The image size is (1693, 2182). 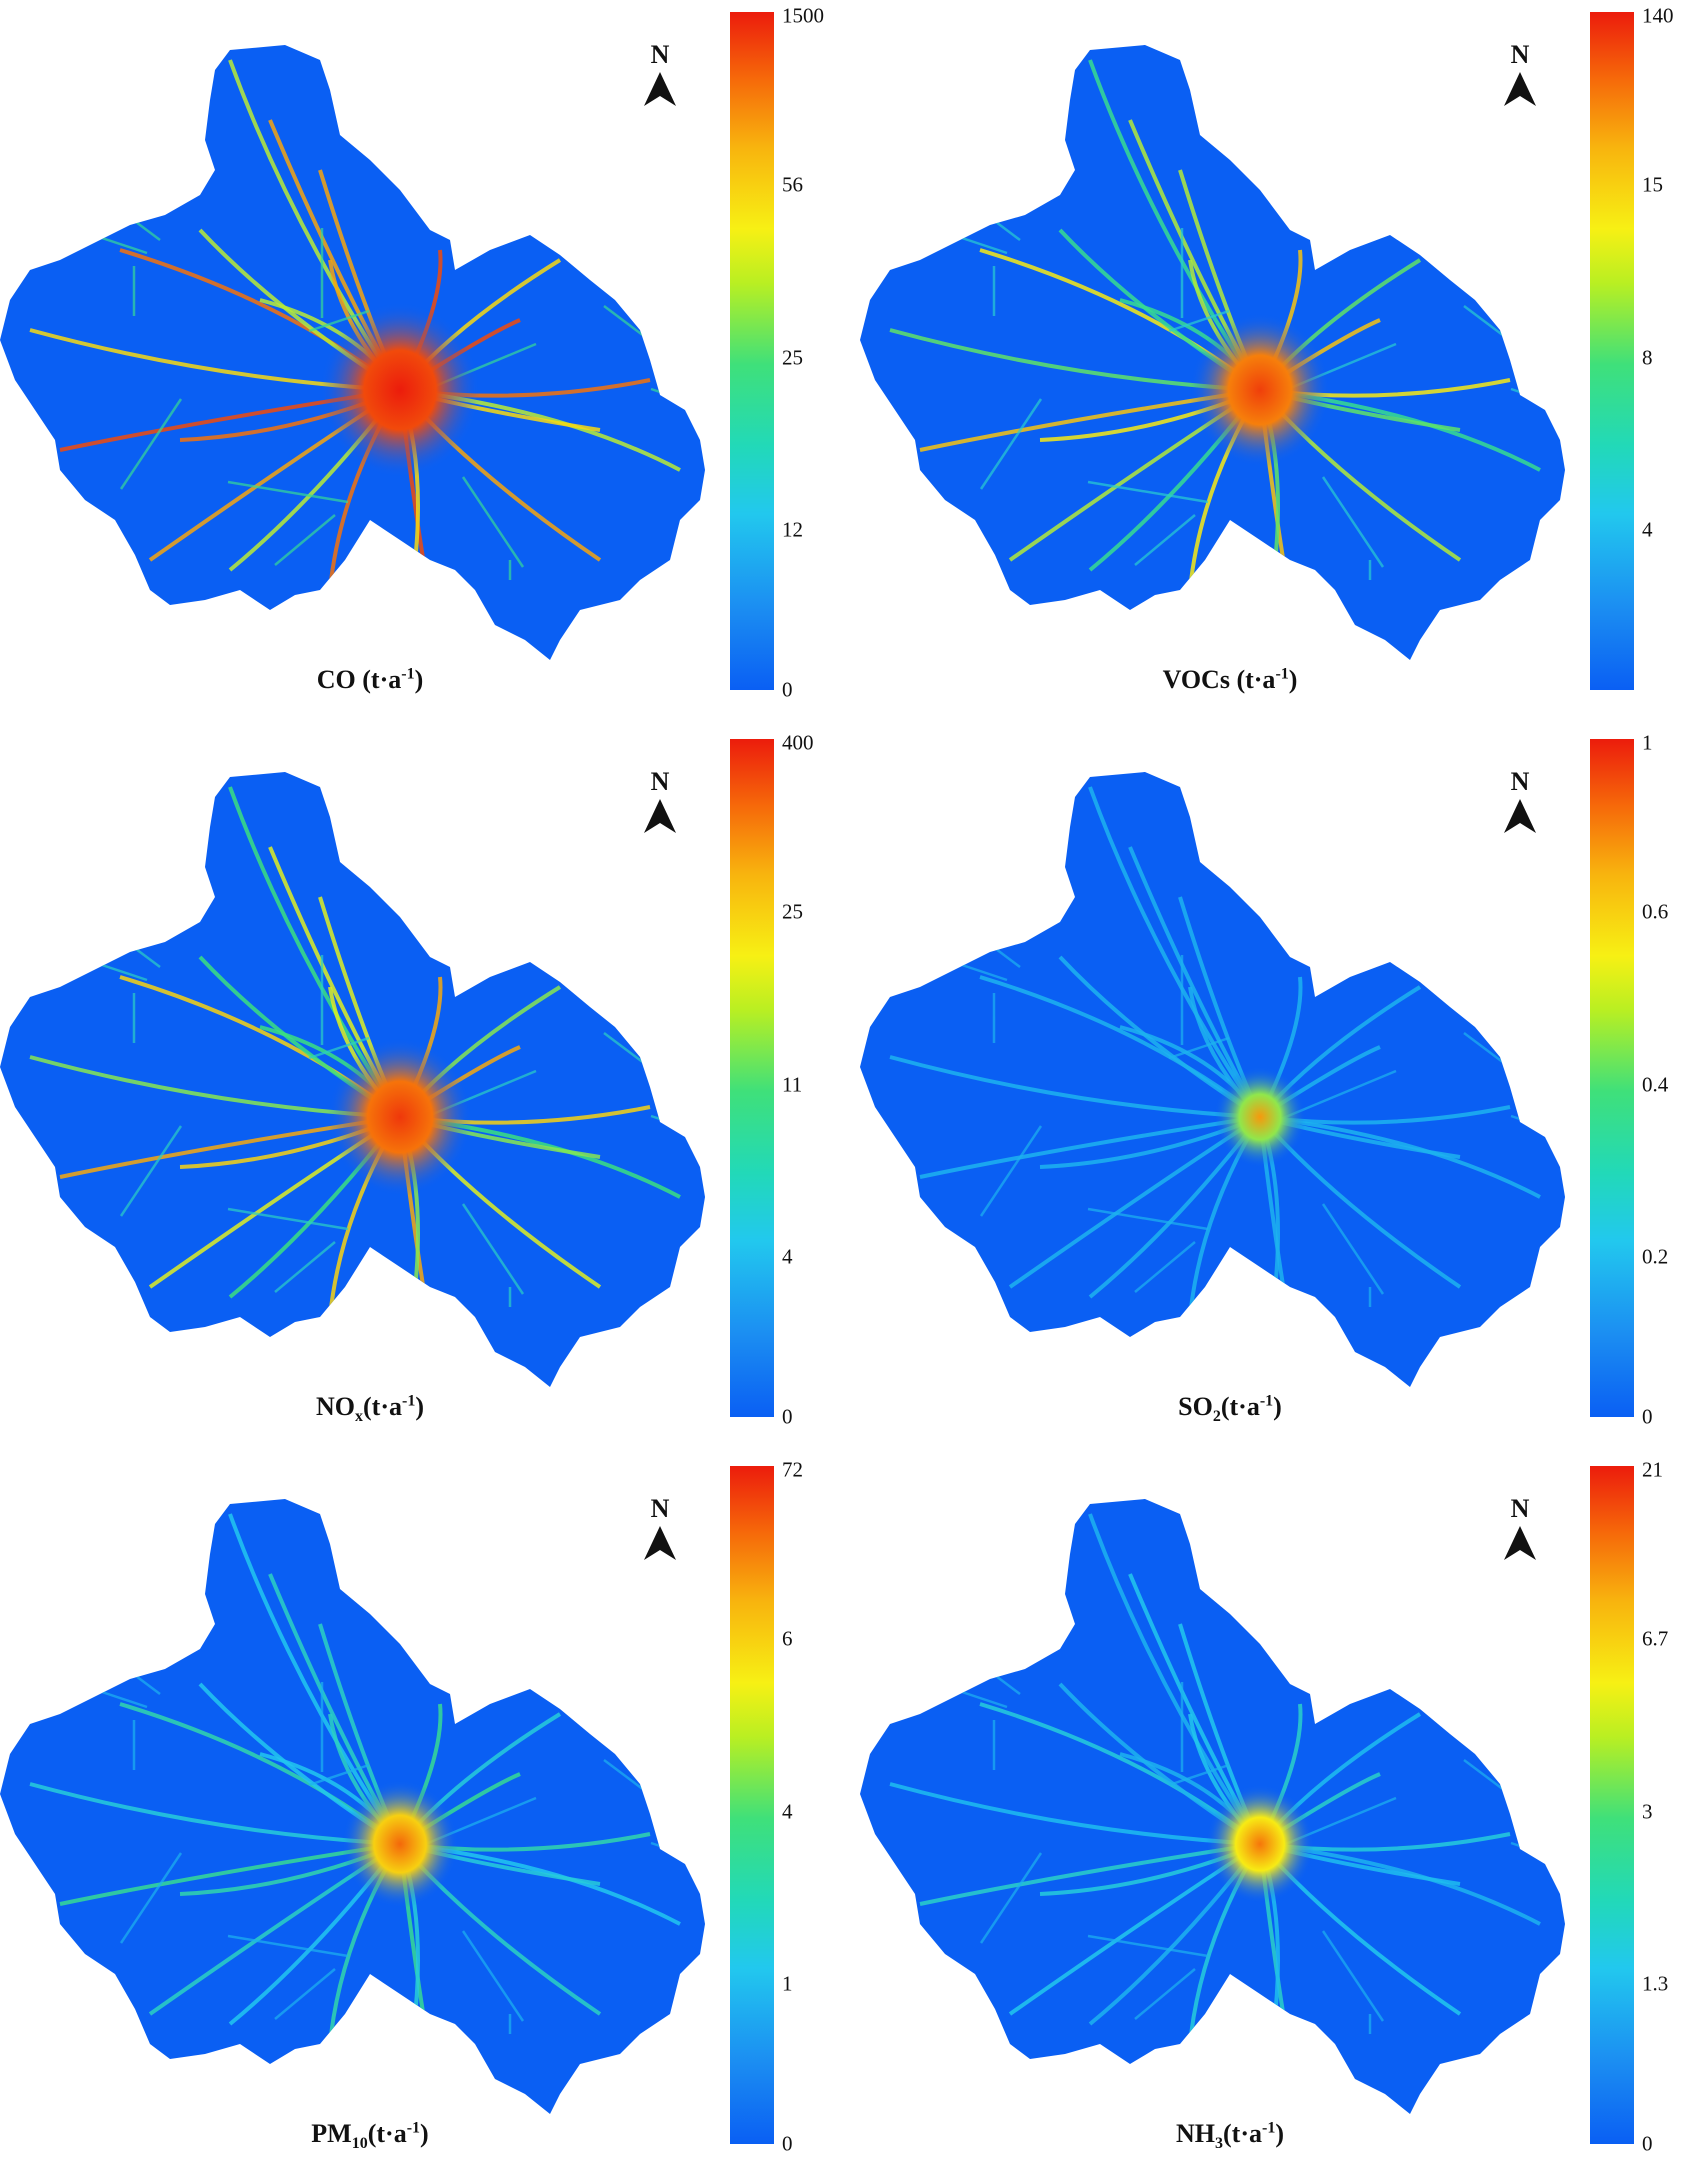 I want to click on panel-caption: PM10(t·a-1), so click(x=370, y=2136).